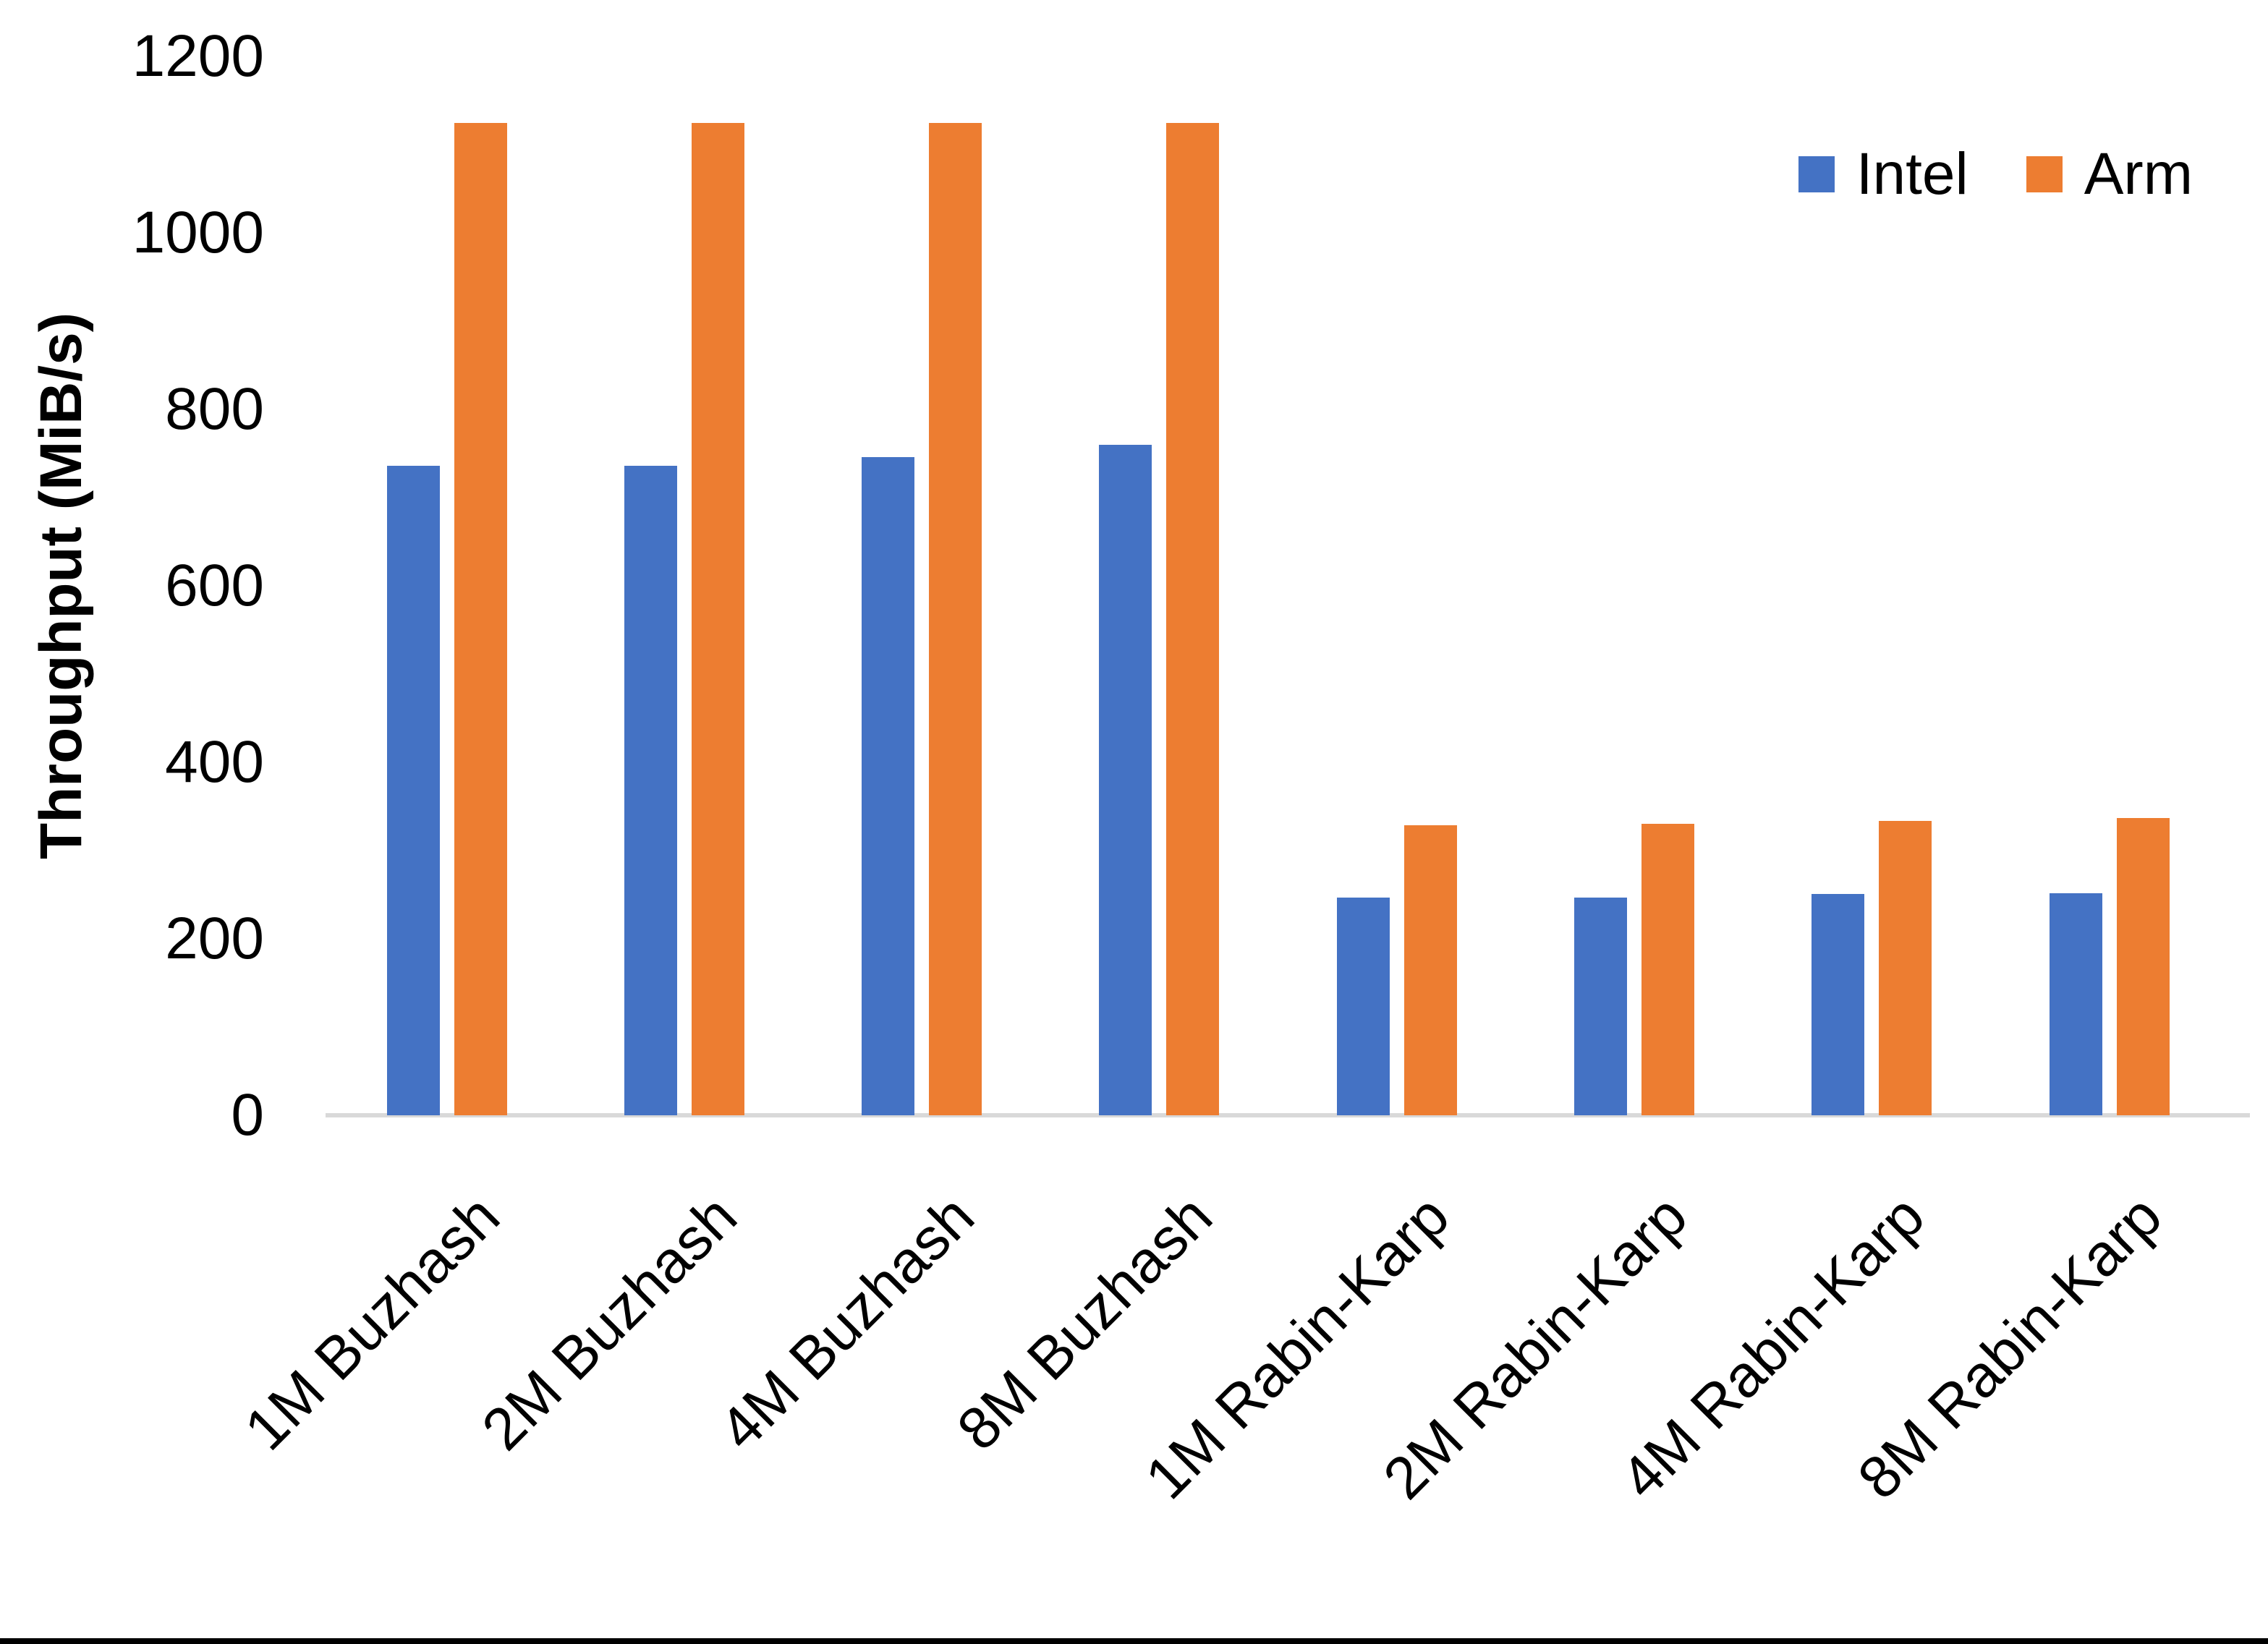 The height and width of the screenshot is (1644, 2268). What do you see at coordinates (215, 409) in the screenshot?
I see `y-tick-label-800: 800` at bounding box center [215, 409].